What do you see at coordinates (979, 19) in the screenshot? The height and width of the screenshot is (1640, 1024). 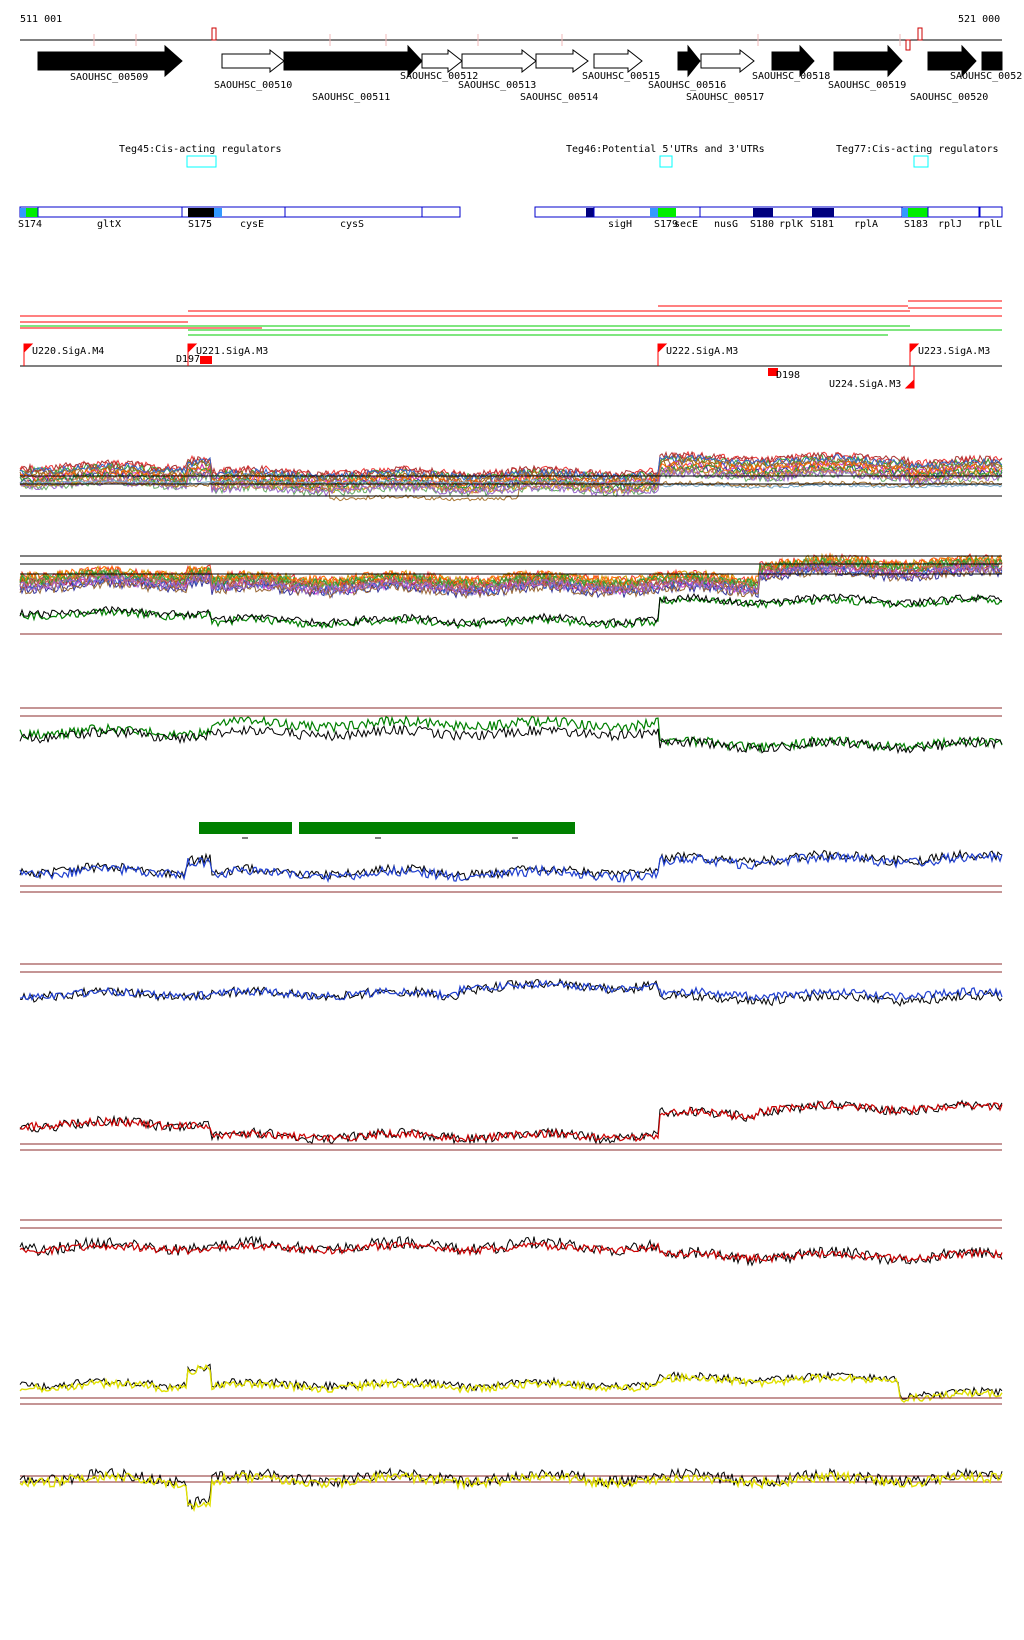 I see `end-coordinate: 521 000` at bounding box center [979, 19].